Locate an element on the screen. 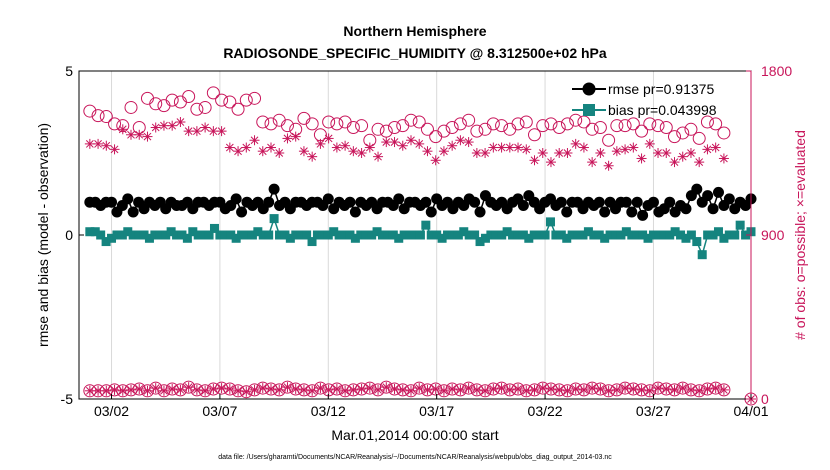 This screenshot has width=830, height=470. y2-tick-label: 900 is located at coordinates (773, 235).